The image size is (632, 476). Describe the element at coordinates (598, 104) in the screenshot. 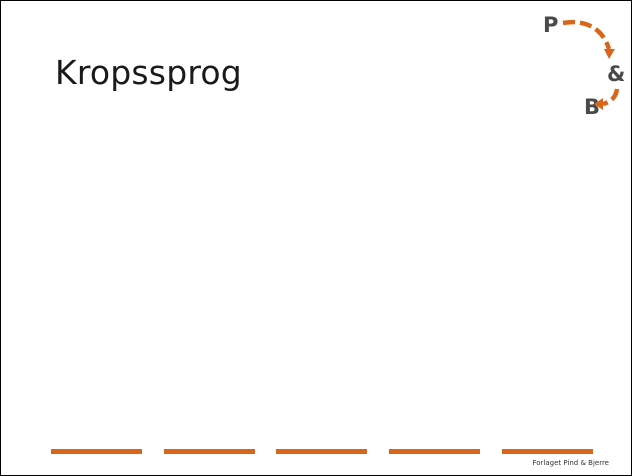

I see `logo-arrowhead-bottom` at that location.